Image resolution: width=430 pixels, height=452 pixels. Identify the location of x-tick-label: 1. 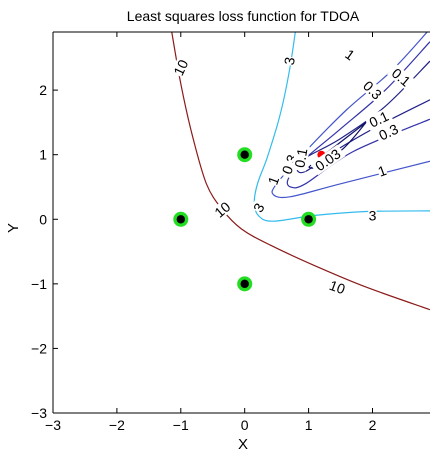
(309, 425).